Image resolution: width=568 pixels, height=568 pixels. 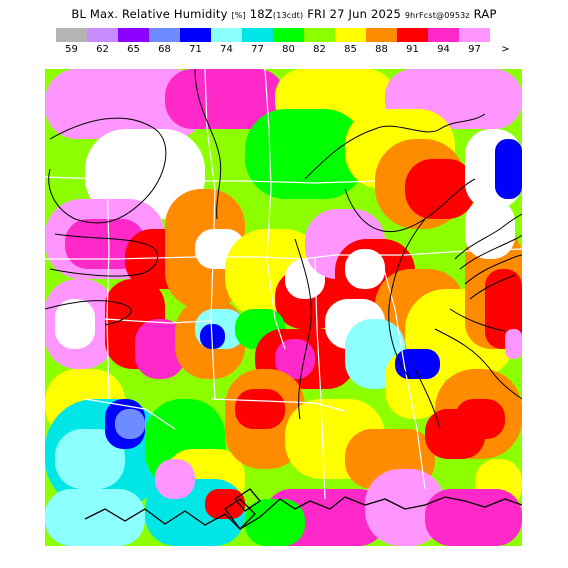 What do you see at coordinates (102, 49) in the screenshot?
I see `legend-label: 62` at bounding box center [102, 49].